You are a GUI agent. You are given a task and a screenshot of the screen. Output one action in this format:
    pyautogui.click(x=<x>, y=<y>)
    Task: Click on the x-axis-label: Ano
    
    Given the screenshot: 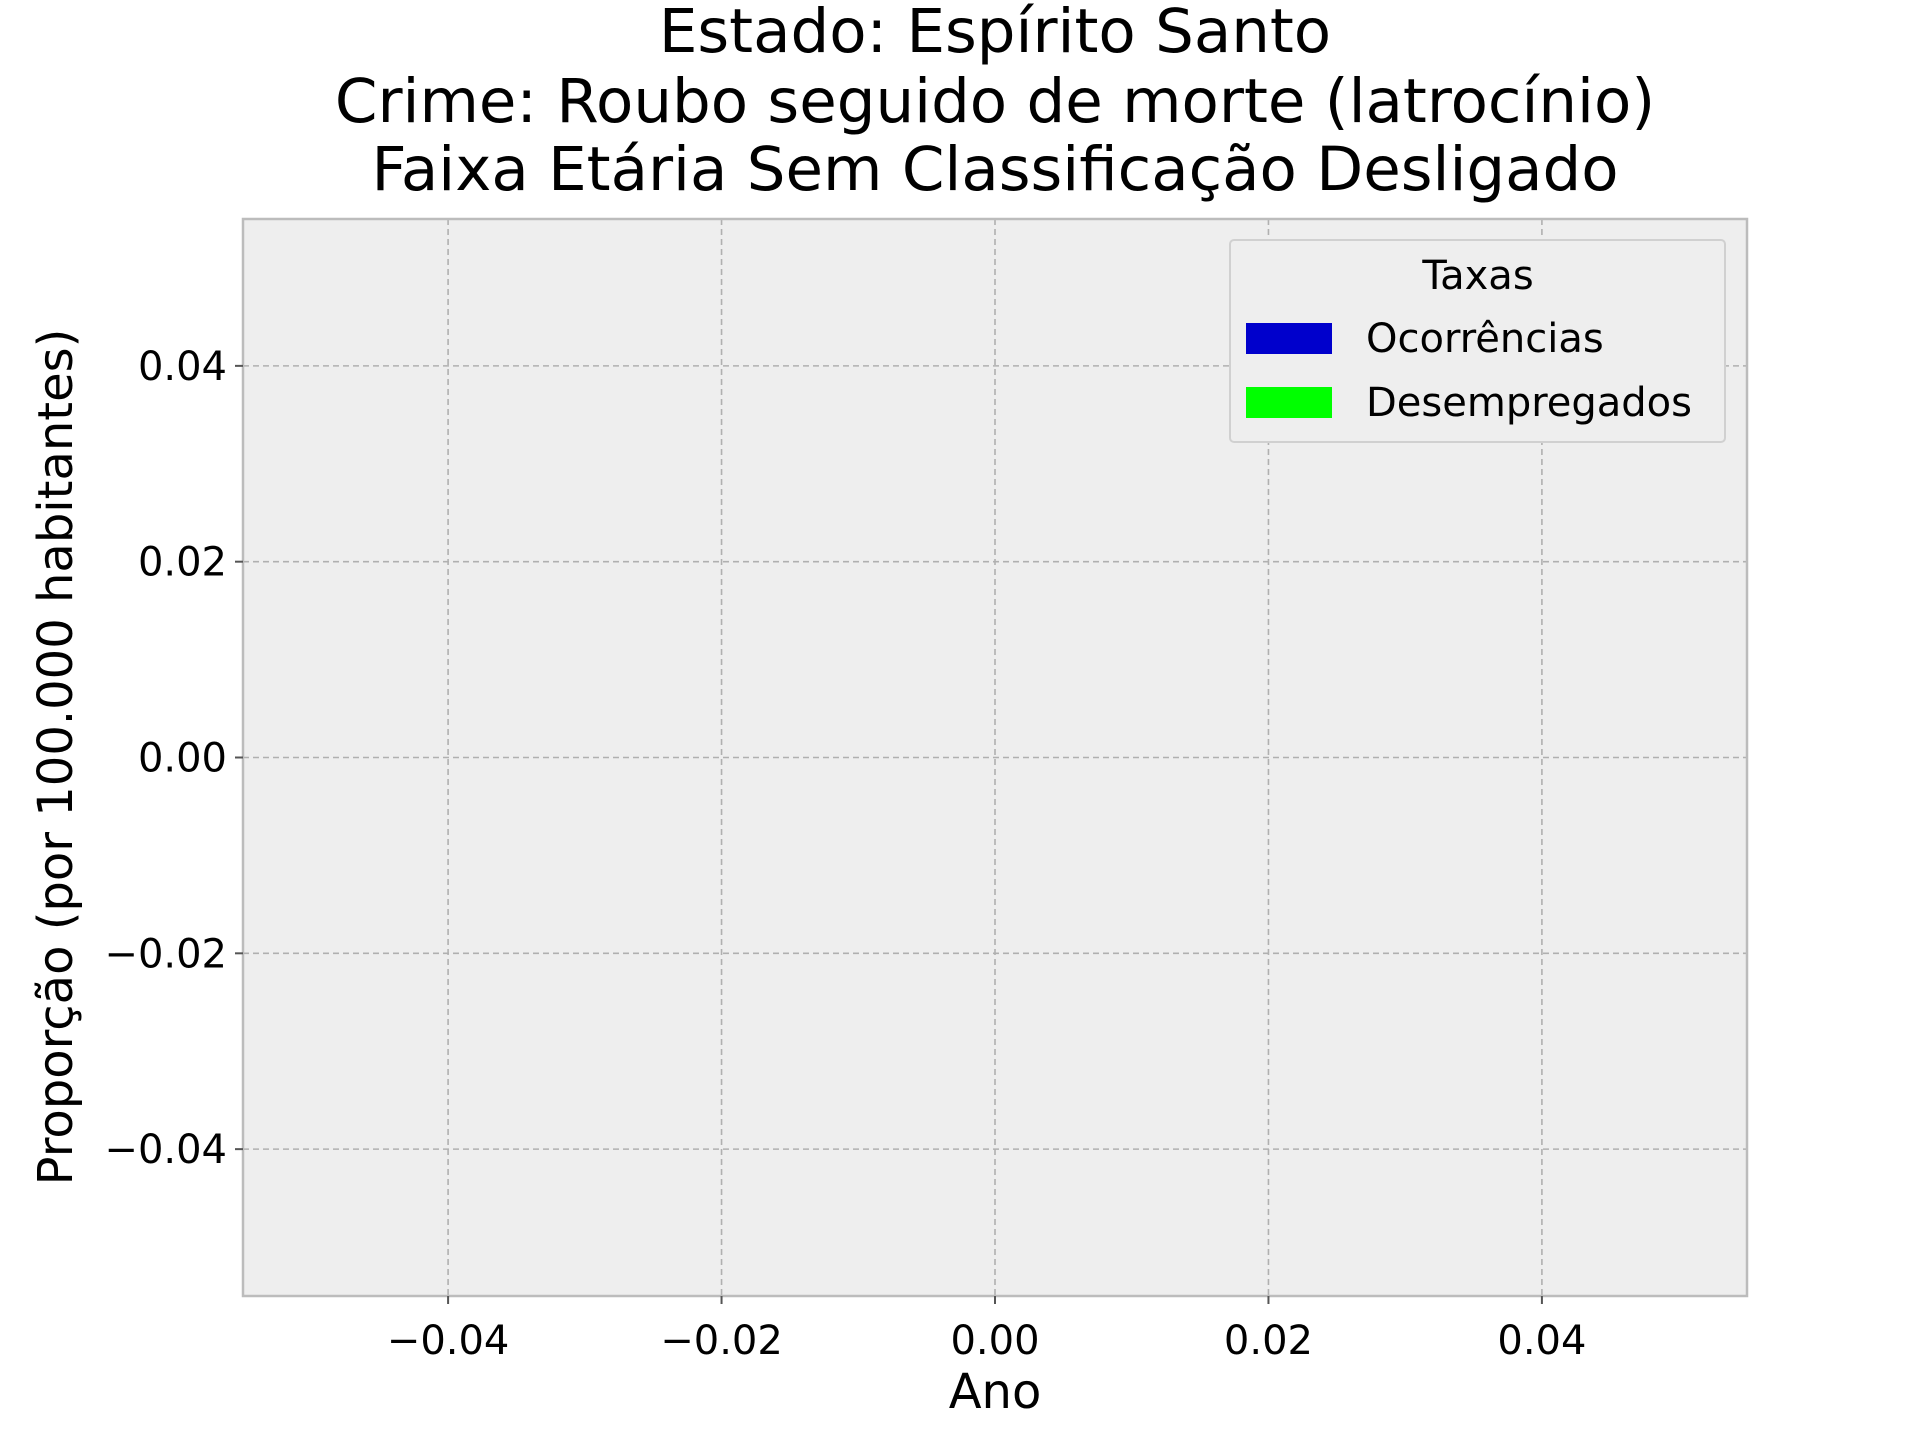 What is the action you would take?
    pyautogui.click(x=995, y=1392)
    